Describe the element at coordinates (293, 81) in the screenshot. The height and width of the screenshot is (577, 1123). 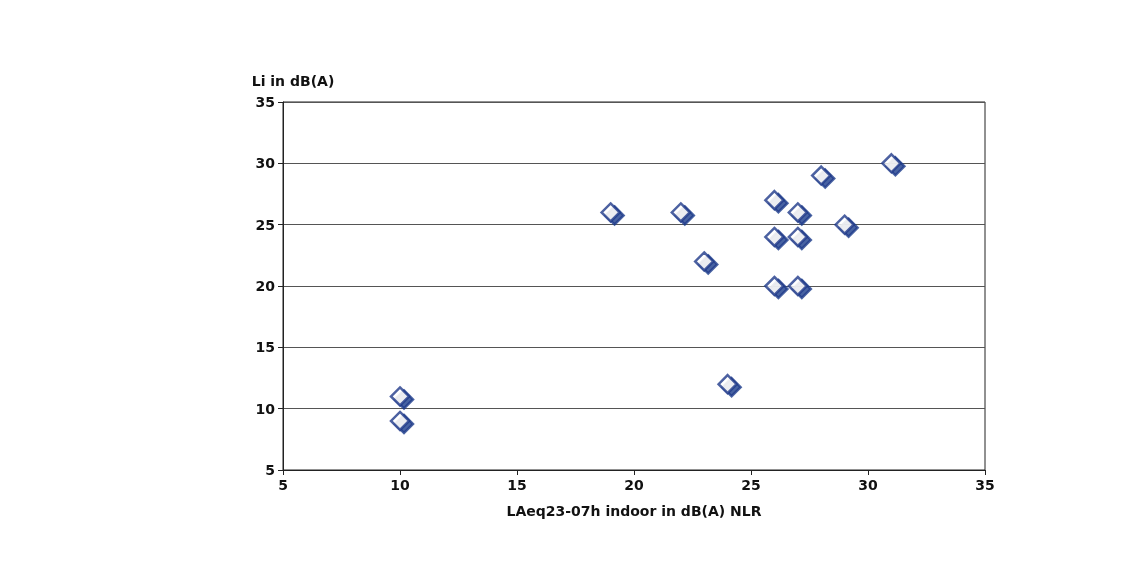
I see `y-axis-title: Li in dB(A)` at that location.